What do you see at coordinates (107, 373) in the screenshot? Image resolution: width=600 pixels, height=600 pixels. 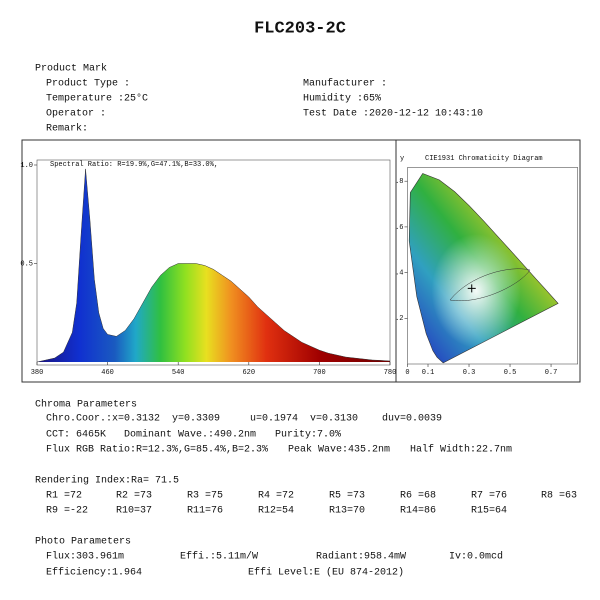 I see `x-tick-label: 460` at bounding box center [107, 373].